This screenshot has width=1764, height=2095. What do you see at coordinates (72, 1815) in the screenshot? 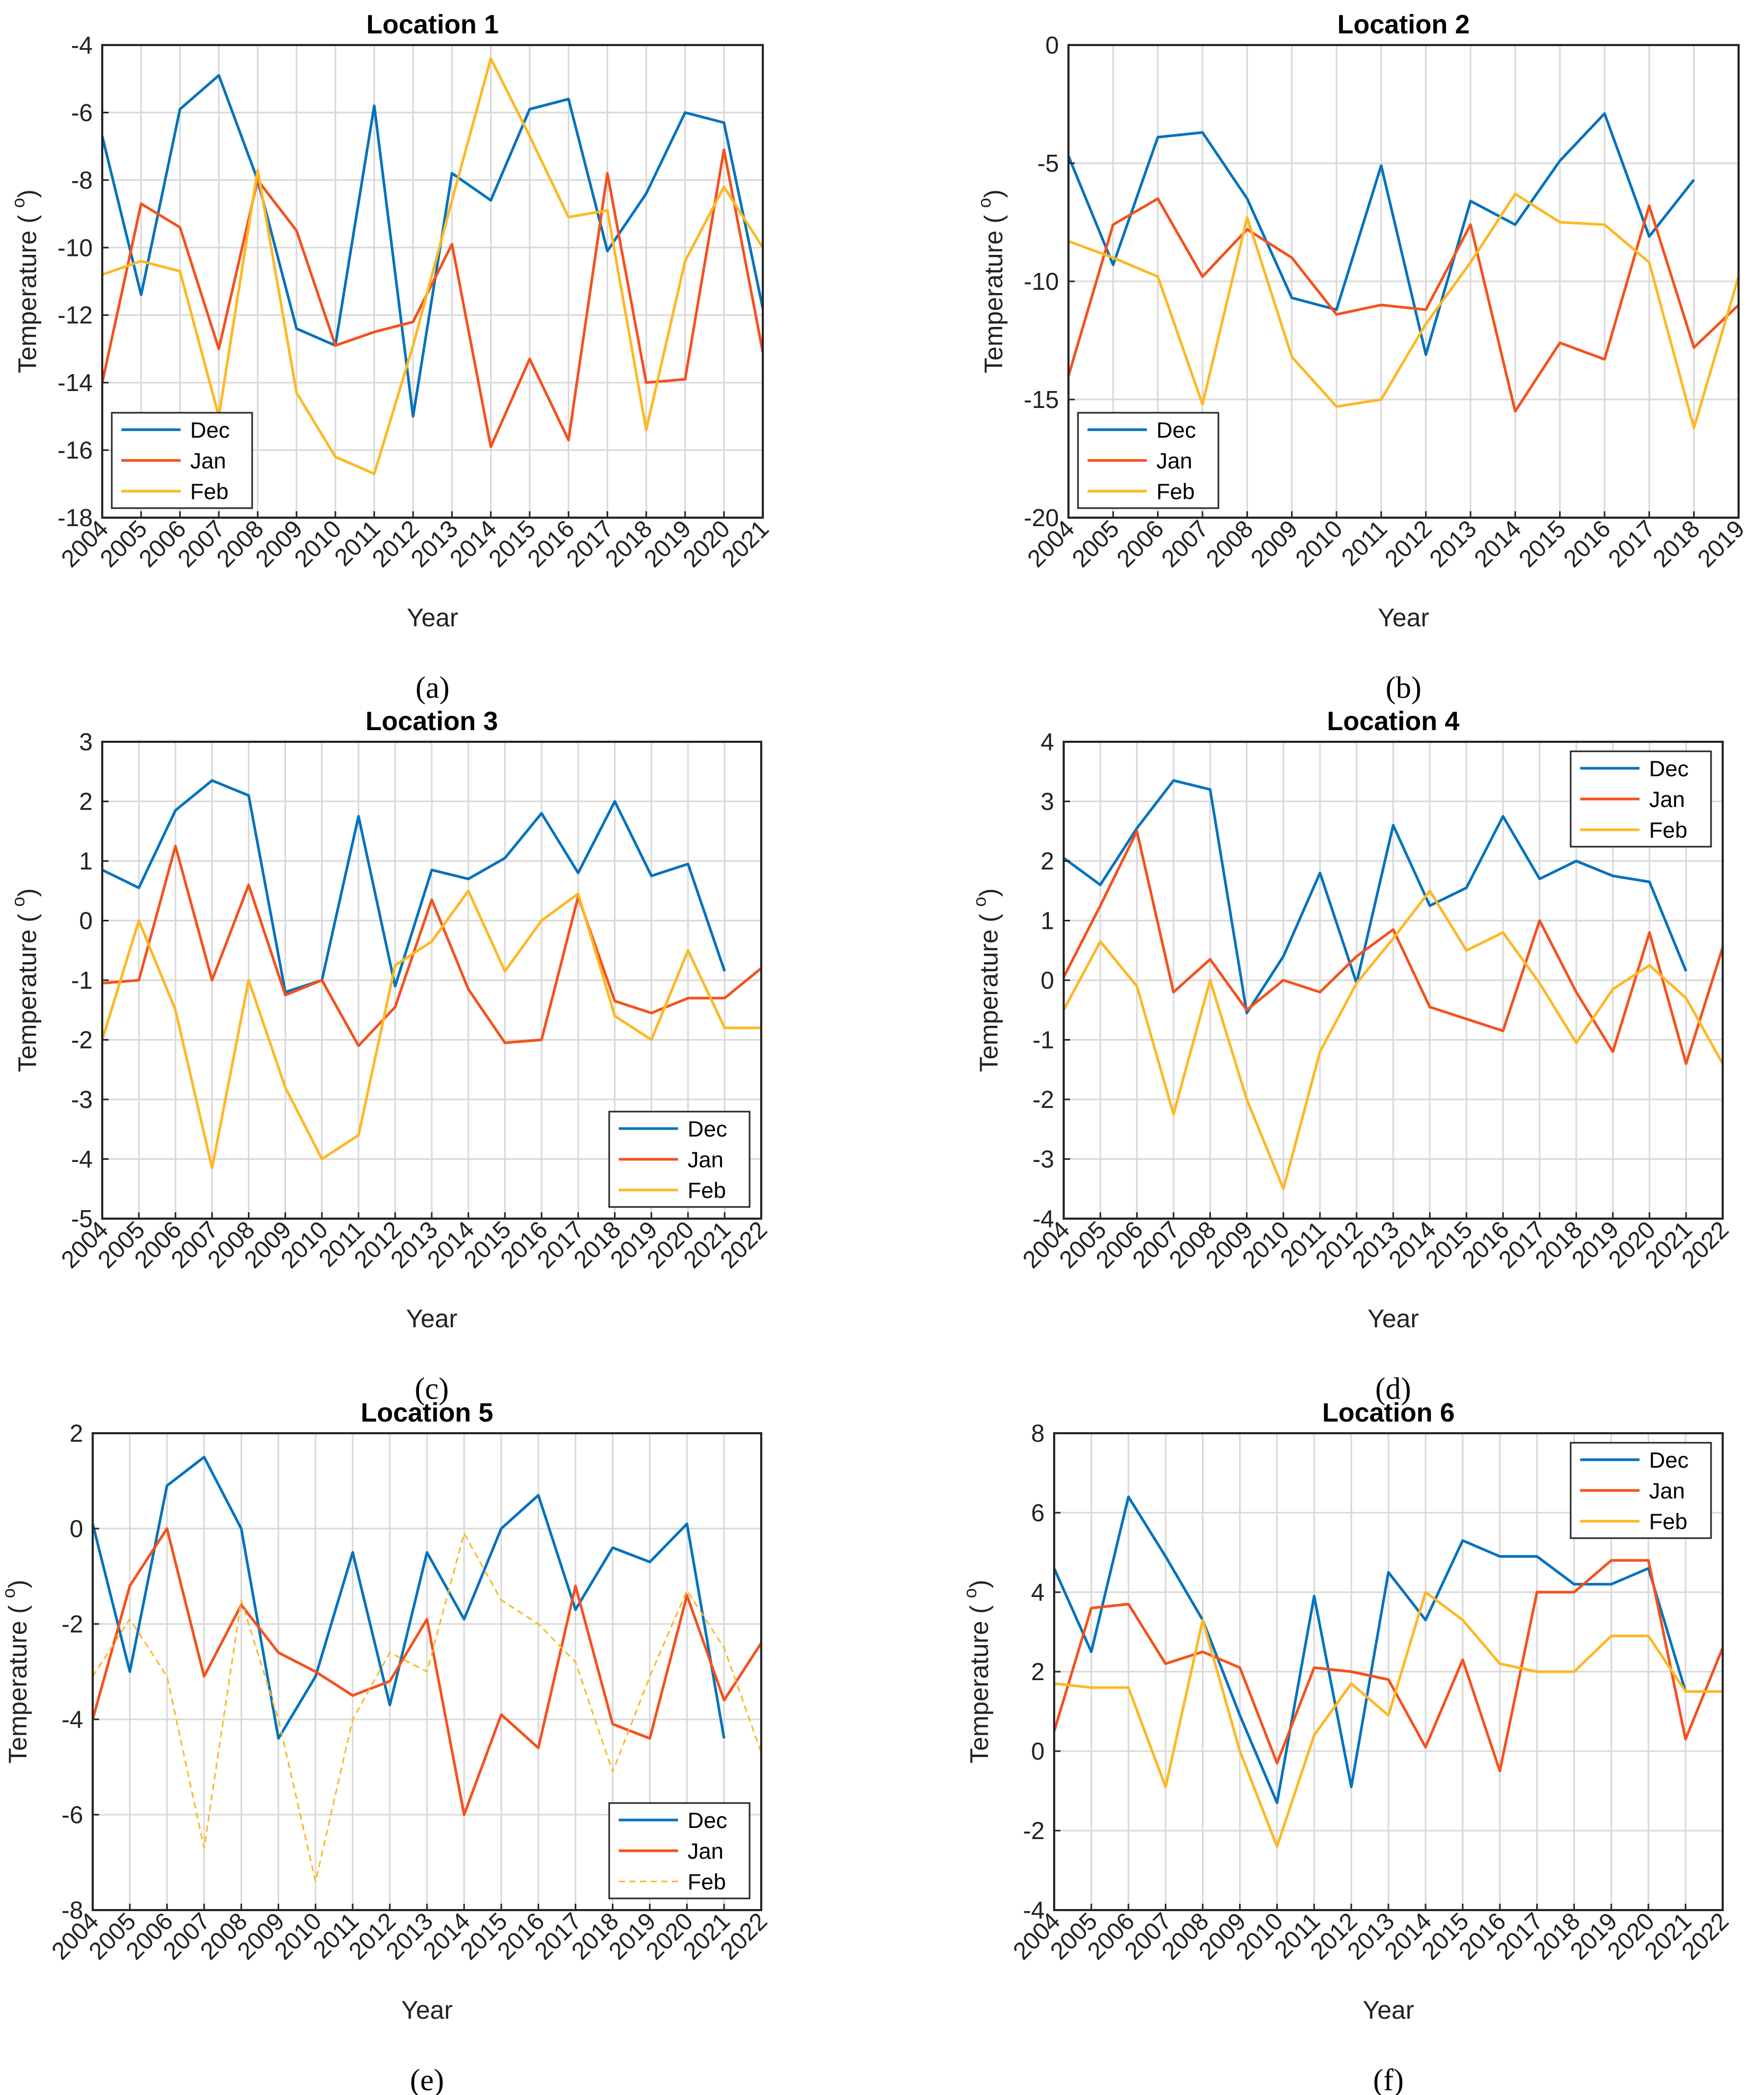
I see `y-tick-label: -6` at bounding box center [72, 1815].